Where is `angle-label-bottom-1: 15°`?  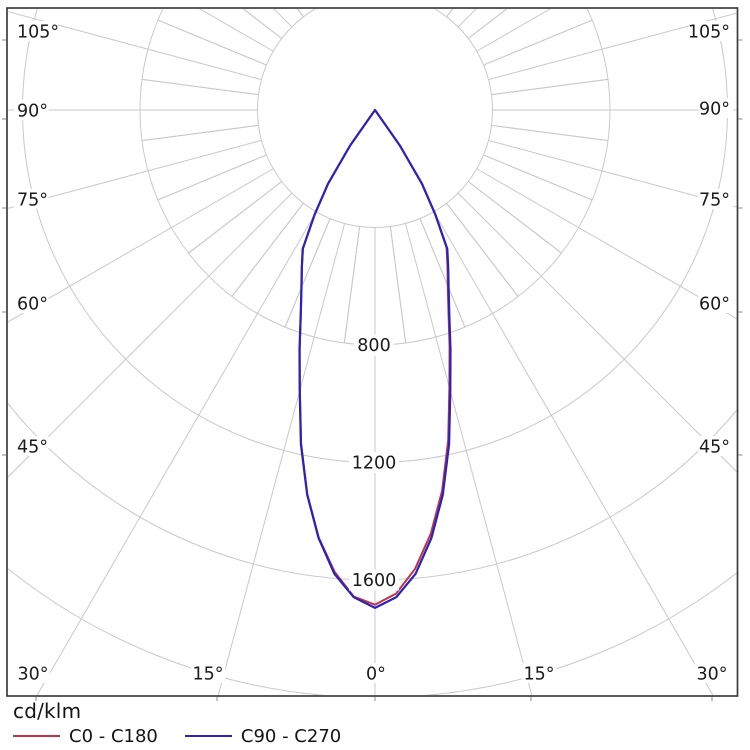 angle-label-bottom-1: 15° is located at coordinates (207, 675).